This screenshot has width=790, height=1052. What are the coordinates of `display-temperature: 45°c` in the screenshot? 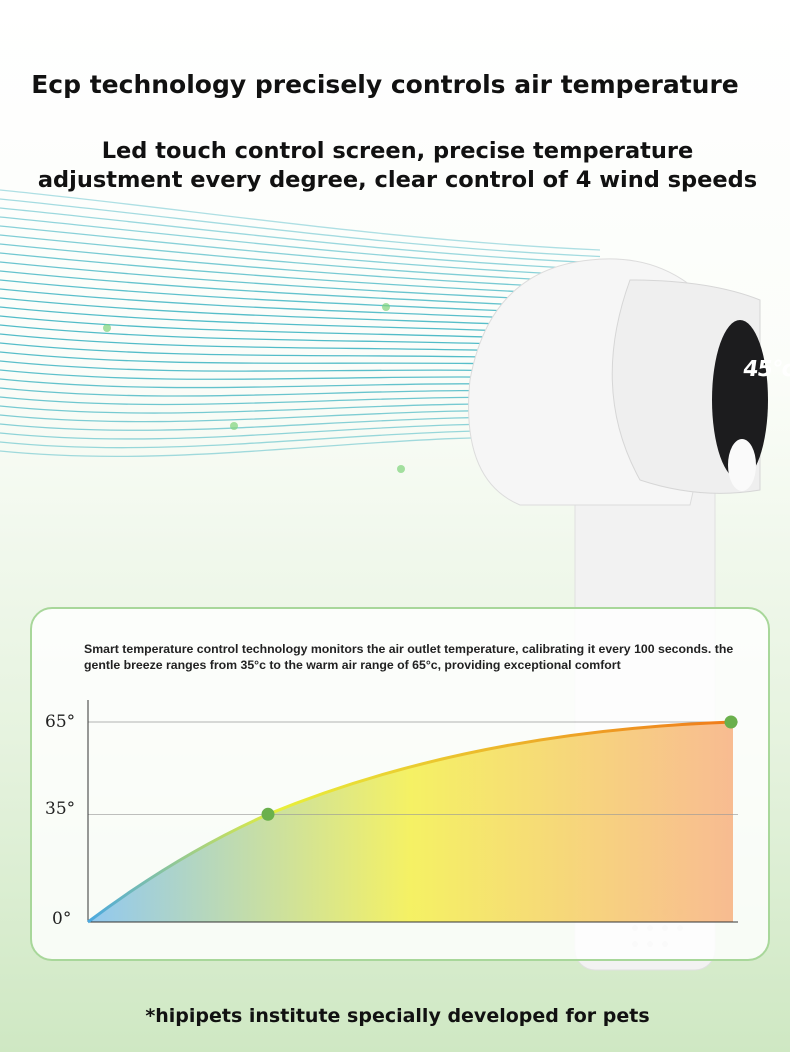 It's located at (765, 369).